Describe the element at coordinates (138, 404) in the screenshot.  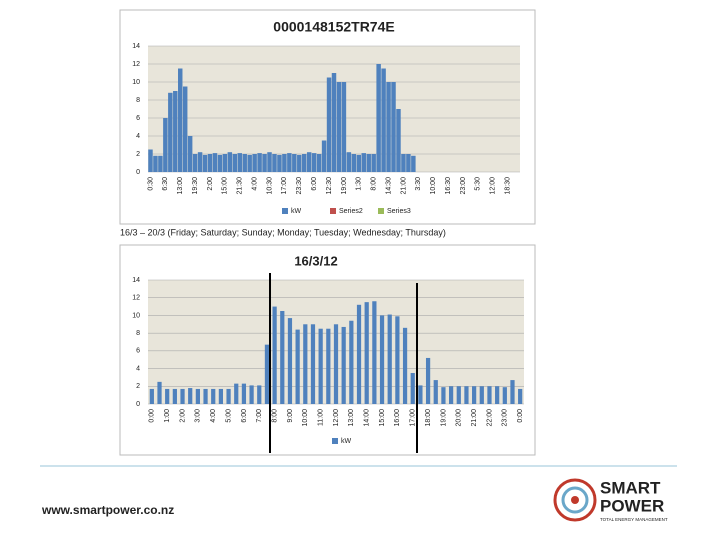
I see `y-tick-label: 0` at that location.